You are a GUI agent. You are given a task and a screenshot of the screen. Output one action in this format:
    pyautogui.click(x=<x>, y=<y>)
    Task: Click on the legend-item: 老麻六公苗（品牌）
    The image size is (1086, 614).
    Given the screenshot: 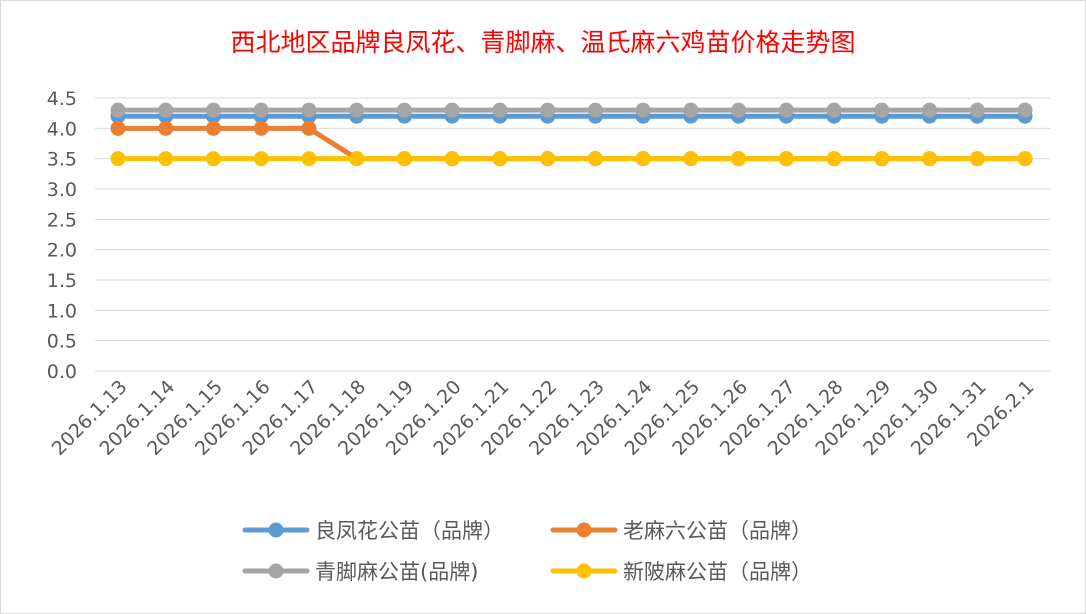 What is the action you would take?
    pyautogui.click(x=681, y=531)
    